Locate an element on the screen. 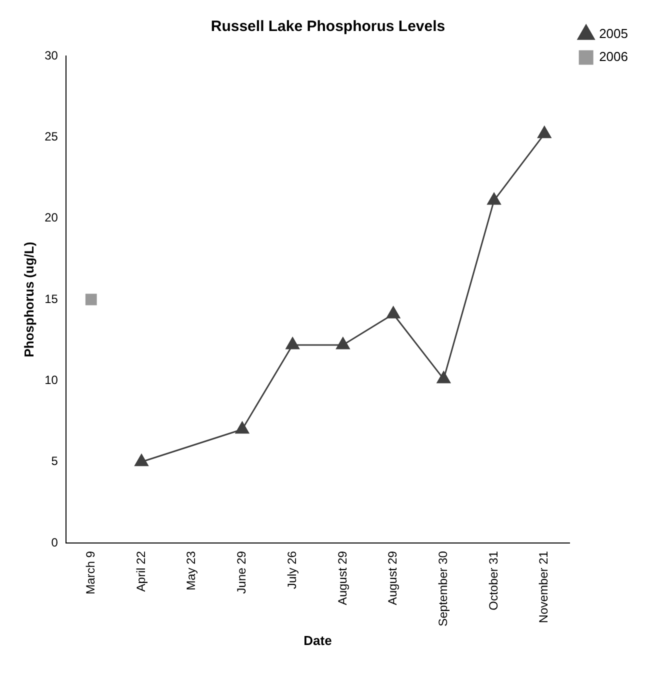 The width and height of the screenshot is (662, 679). legend-label: 2005 is located at coordinates (613, 34).